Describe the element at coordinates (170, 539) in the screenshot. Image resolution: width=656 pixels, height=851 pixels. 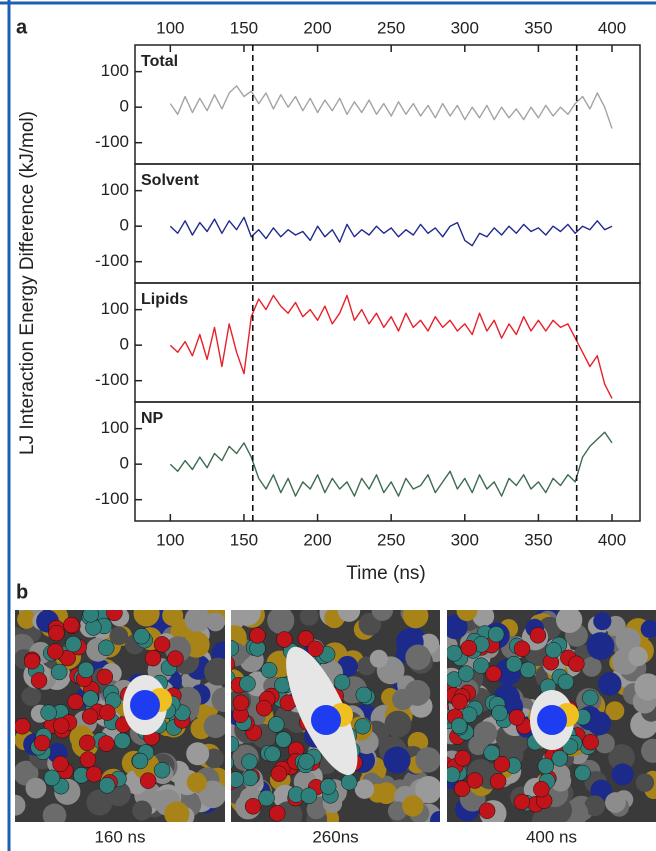
I see `x-tick-label: 100` at that location.